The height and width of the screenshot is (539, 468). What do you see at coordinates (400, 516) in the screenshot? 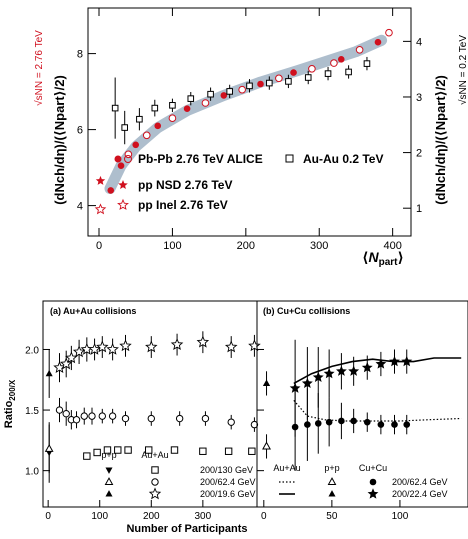
I see `bottom-b-xtick-label: 100` at bounding box center [400, 516].